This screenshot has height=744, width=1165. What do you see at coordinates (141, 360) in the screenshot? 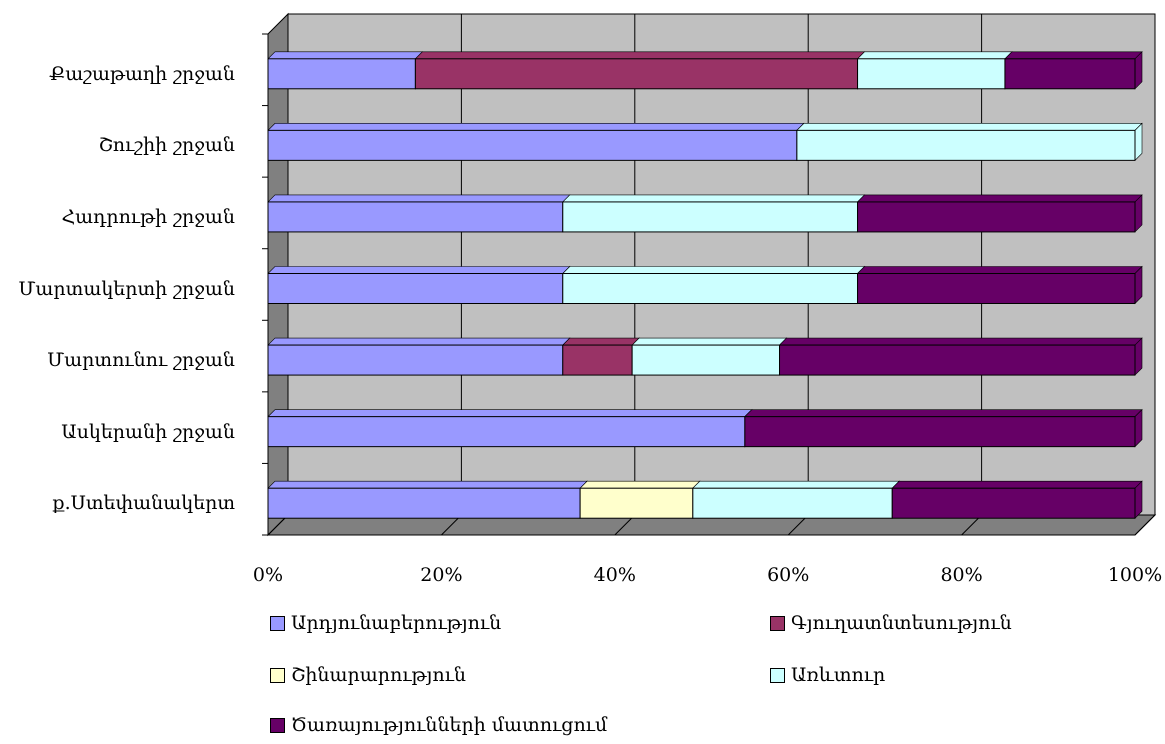
I see `category-label: Մարտունու շրջան` at bounding box center [141, 360].